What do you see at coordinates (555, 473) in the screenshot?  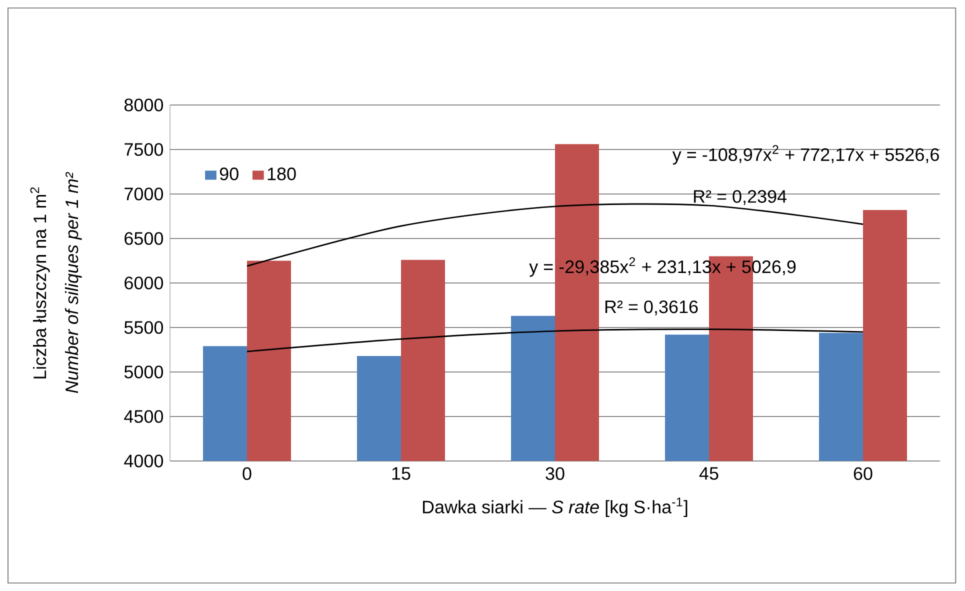 I see `x-tick-label: 30` at bounding box center [555, 473].